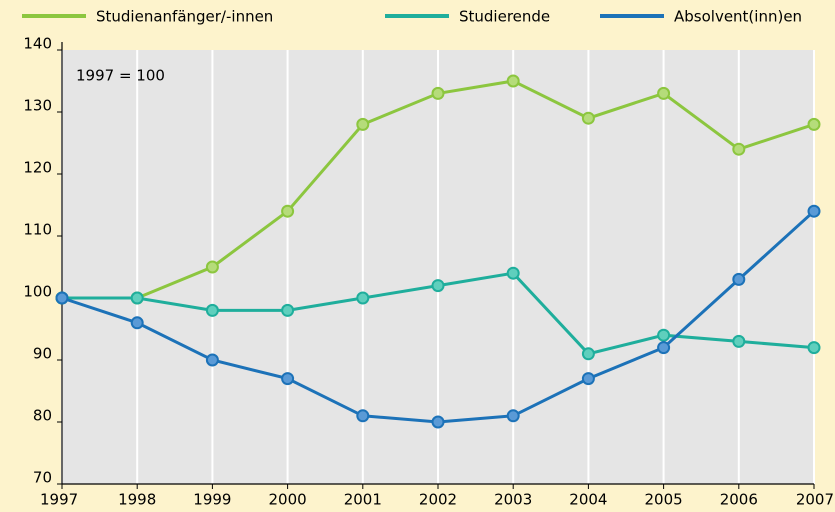 This screenshot has width=835, height=512. What do you see at coordinates (212, 500) in the screenshot?
I see `x-tick-label: 1999` at bounding box center [212, 500].